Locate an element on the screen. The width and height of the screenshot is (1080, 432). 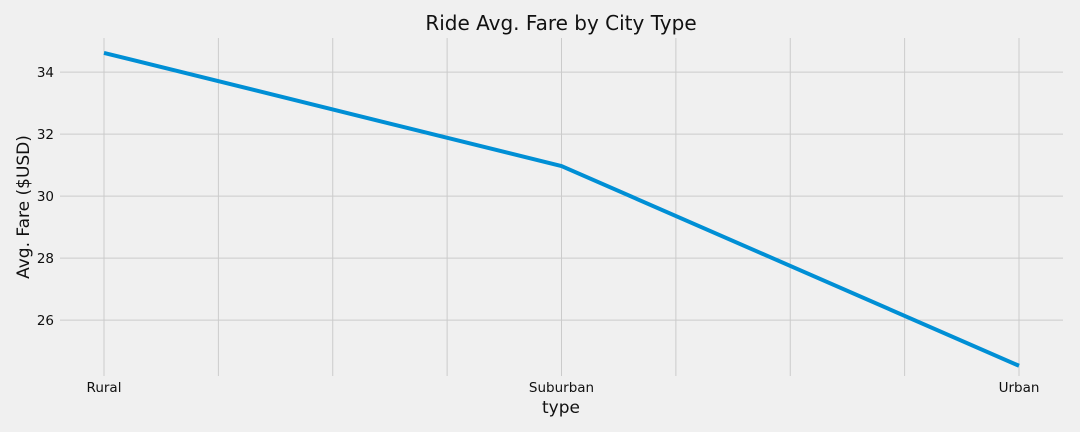
y-tick-label: 30 is located at coordinates (45, 197).